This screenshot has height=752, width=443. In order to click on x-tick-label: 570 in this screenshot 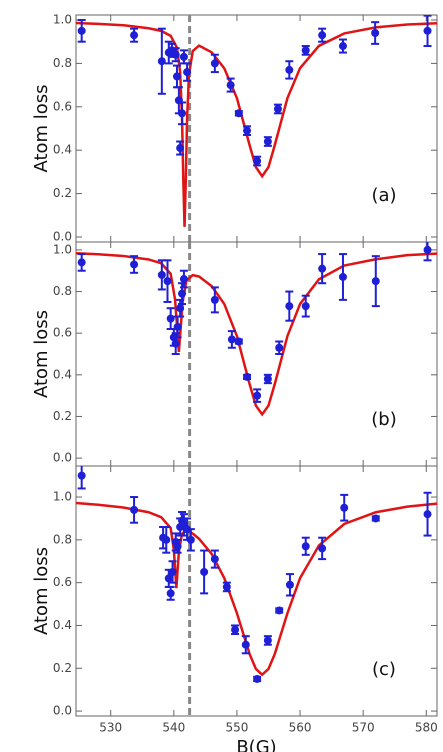, I will do `click(363, 728)`.